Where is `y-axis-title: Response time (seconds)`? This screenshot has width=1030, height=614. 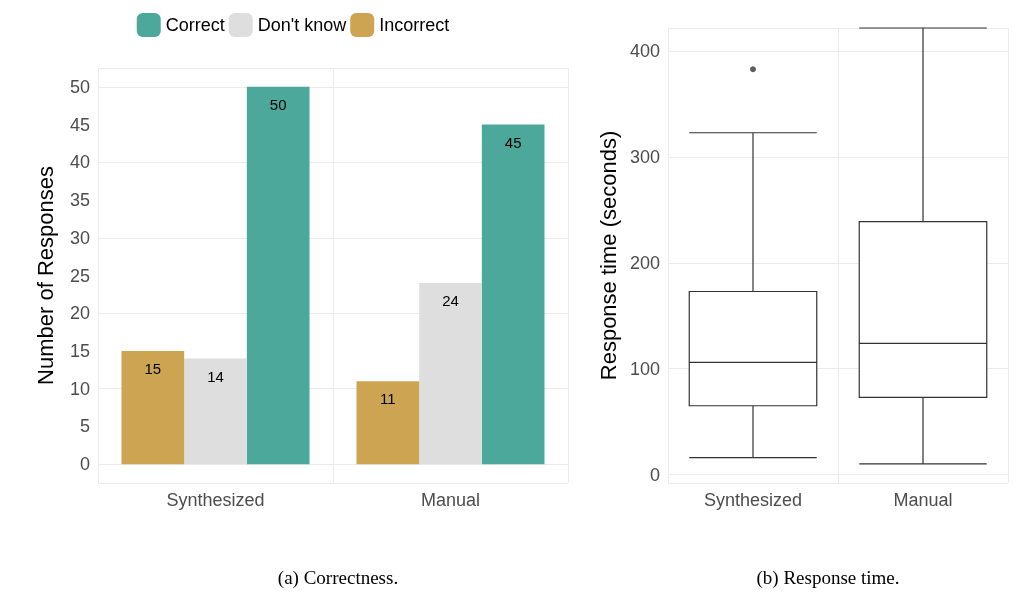 y-axis-title: Response time (seconds) is located at coordinates (608, 255).